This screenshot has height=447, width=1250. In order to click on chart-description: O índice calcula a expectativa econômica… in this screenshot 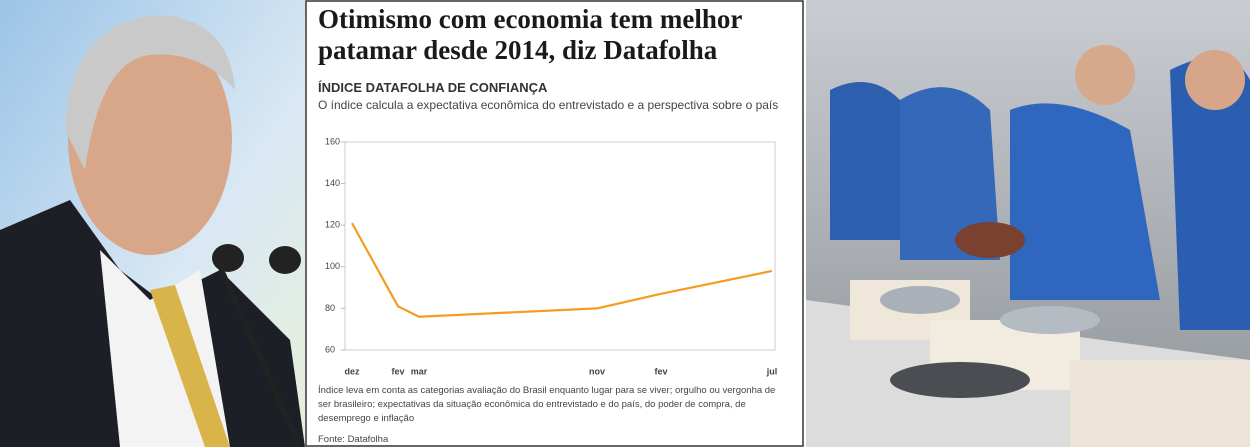, I will do `click(548, 105)`.